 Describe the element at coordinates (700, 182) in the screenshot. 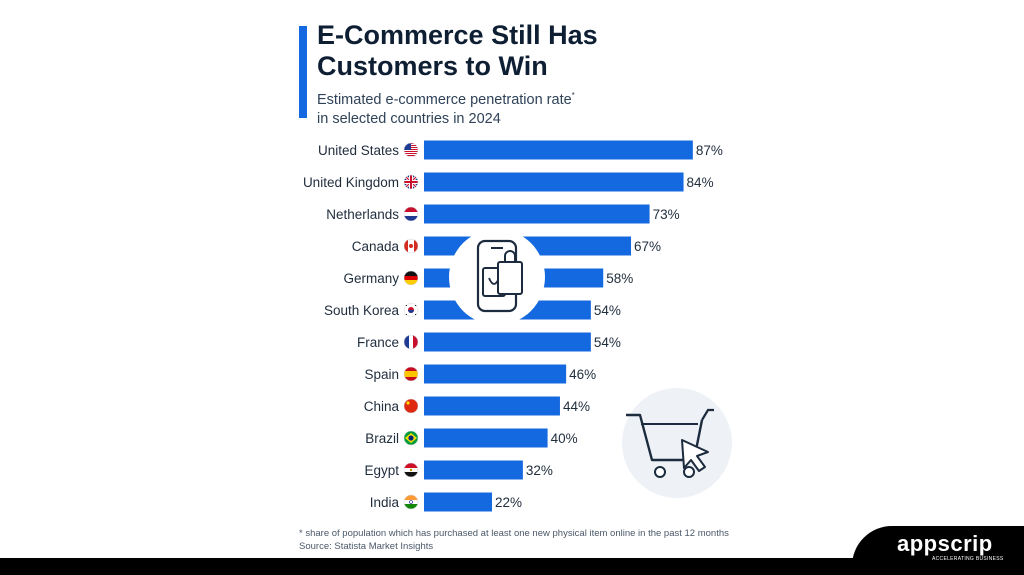

I see `value-label: 84%` at that location.